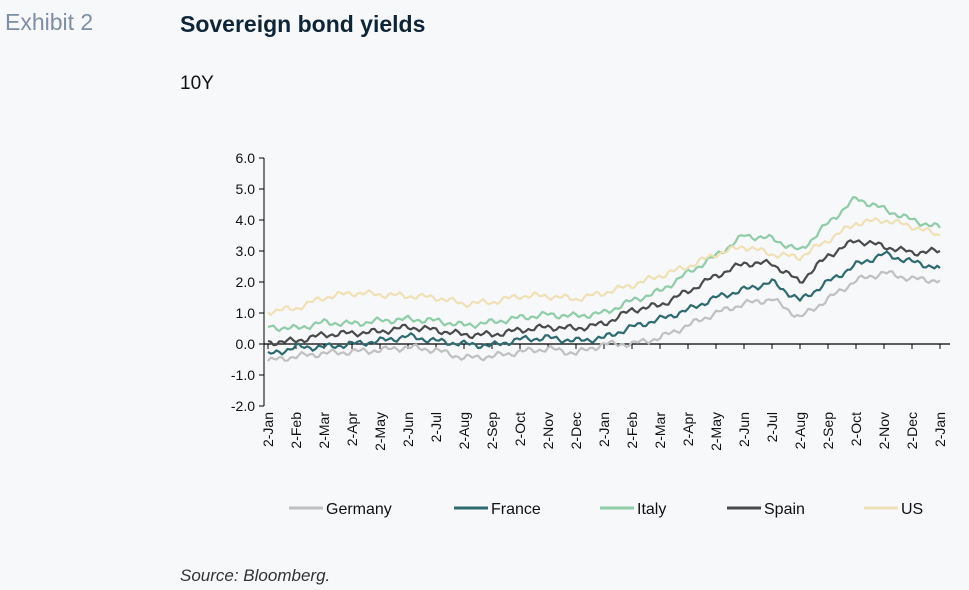 This screenshot has height=590, width=969. Describe the element at coordinates (359, 509) in the screenshot. I see `legend-label: Germany` at that location.